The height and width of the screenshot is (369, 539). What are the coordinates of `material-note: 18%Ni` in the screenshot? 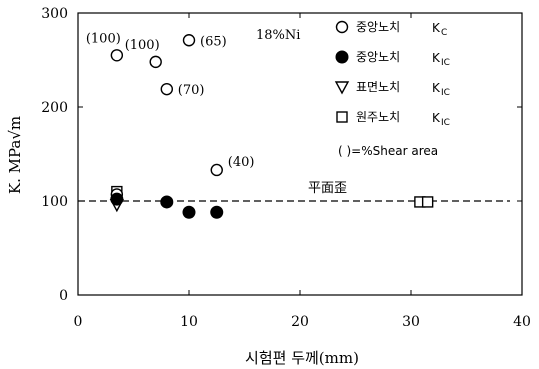 It's located at (278, 35).